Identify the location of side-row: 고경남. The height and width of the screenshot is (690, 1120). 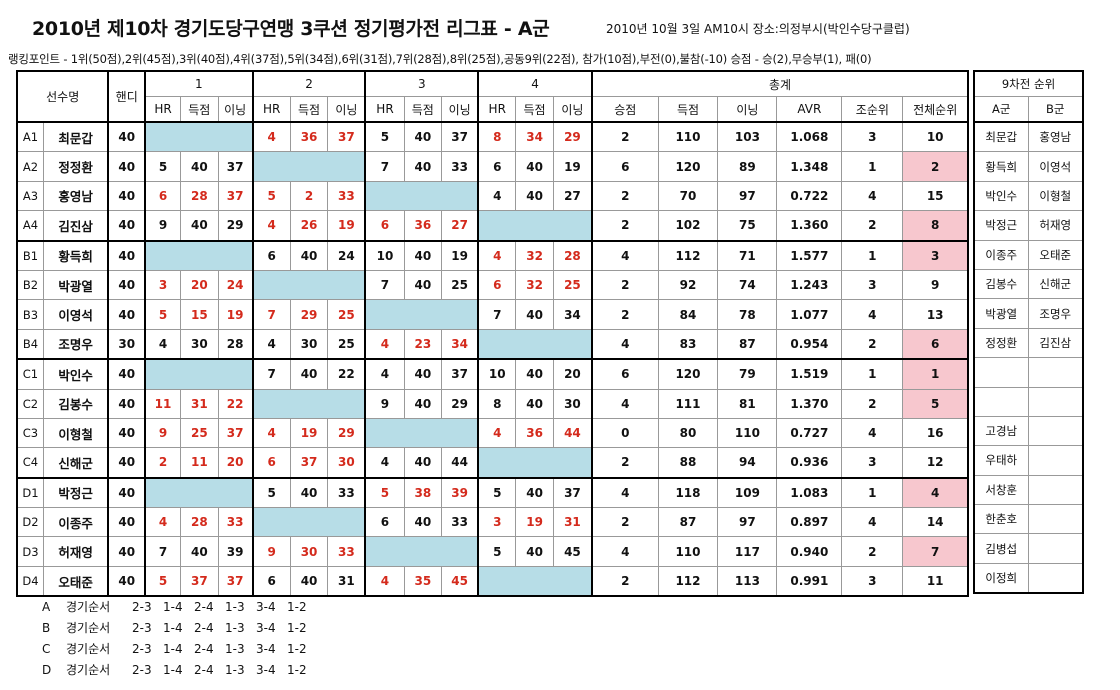
(1029, 431).